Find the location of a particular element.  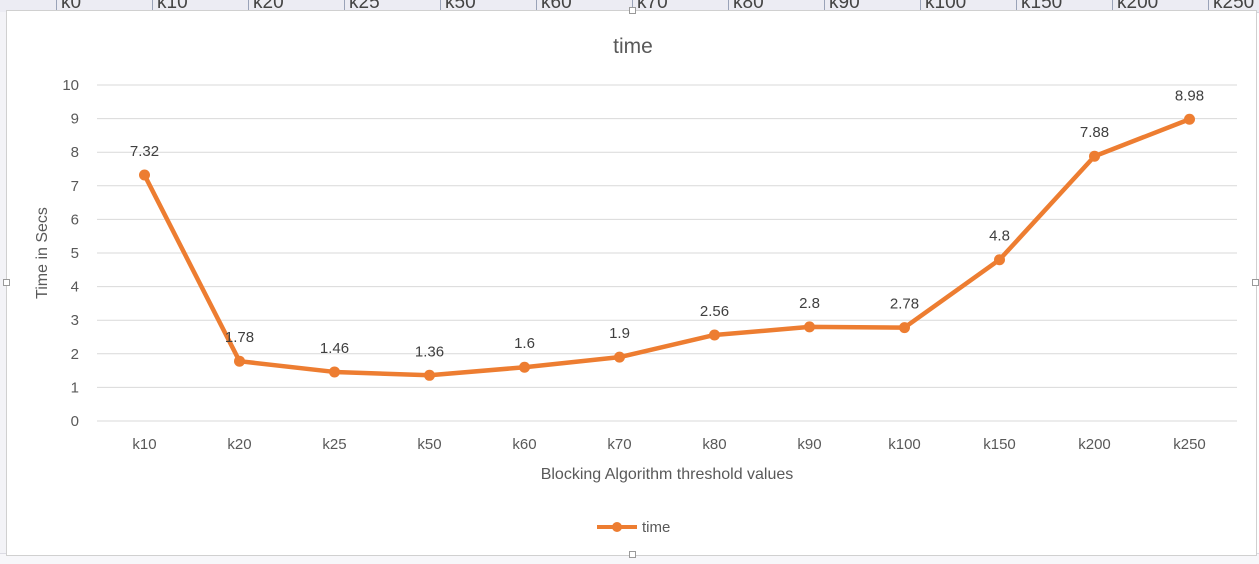

data-label: 8.98 is located at coordinates (1189, 95).